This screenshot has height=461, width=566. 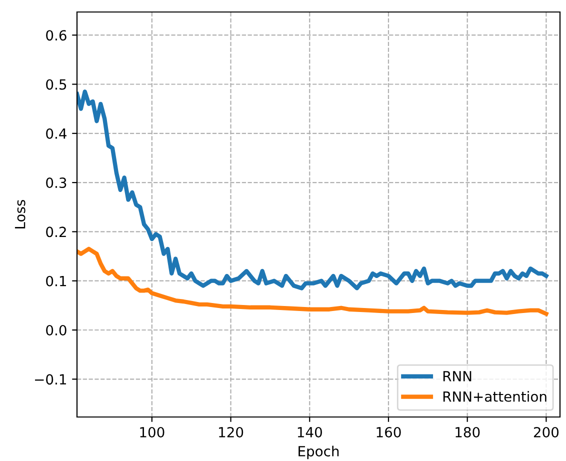 I want to click on x-axis-title: Epoch, so click(x=318, y=453).